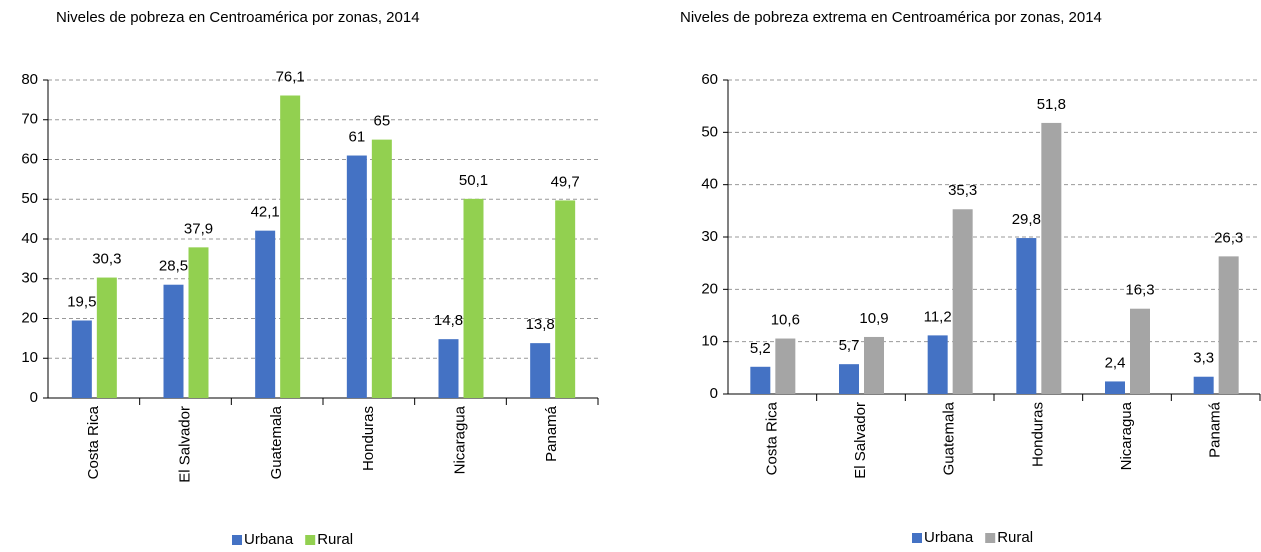  Describe the element at coordinates (1203, 358) in the screenshot. I see `data-label: 3,3` at that location.